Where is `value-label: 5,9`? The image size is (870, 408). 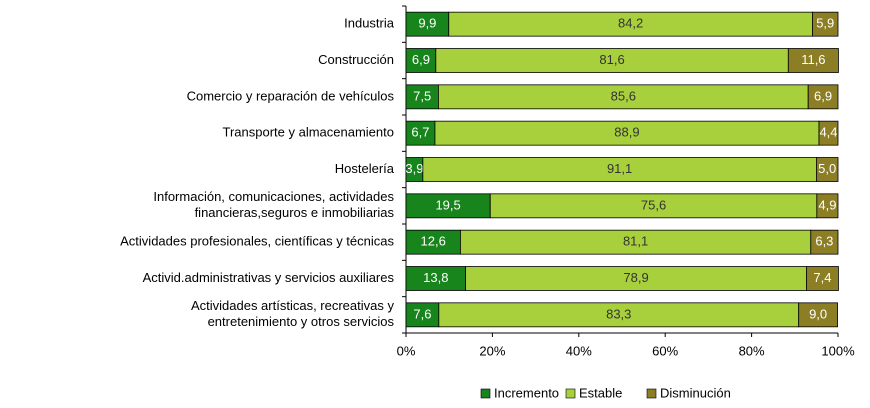
value-label: 5,9 is located at coordinates (825, 23).